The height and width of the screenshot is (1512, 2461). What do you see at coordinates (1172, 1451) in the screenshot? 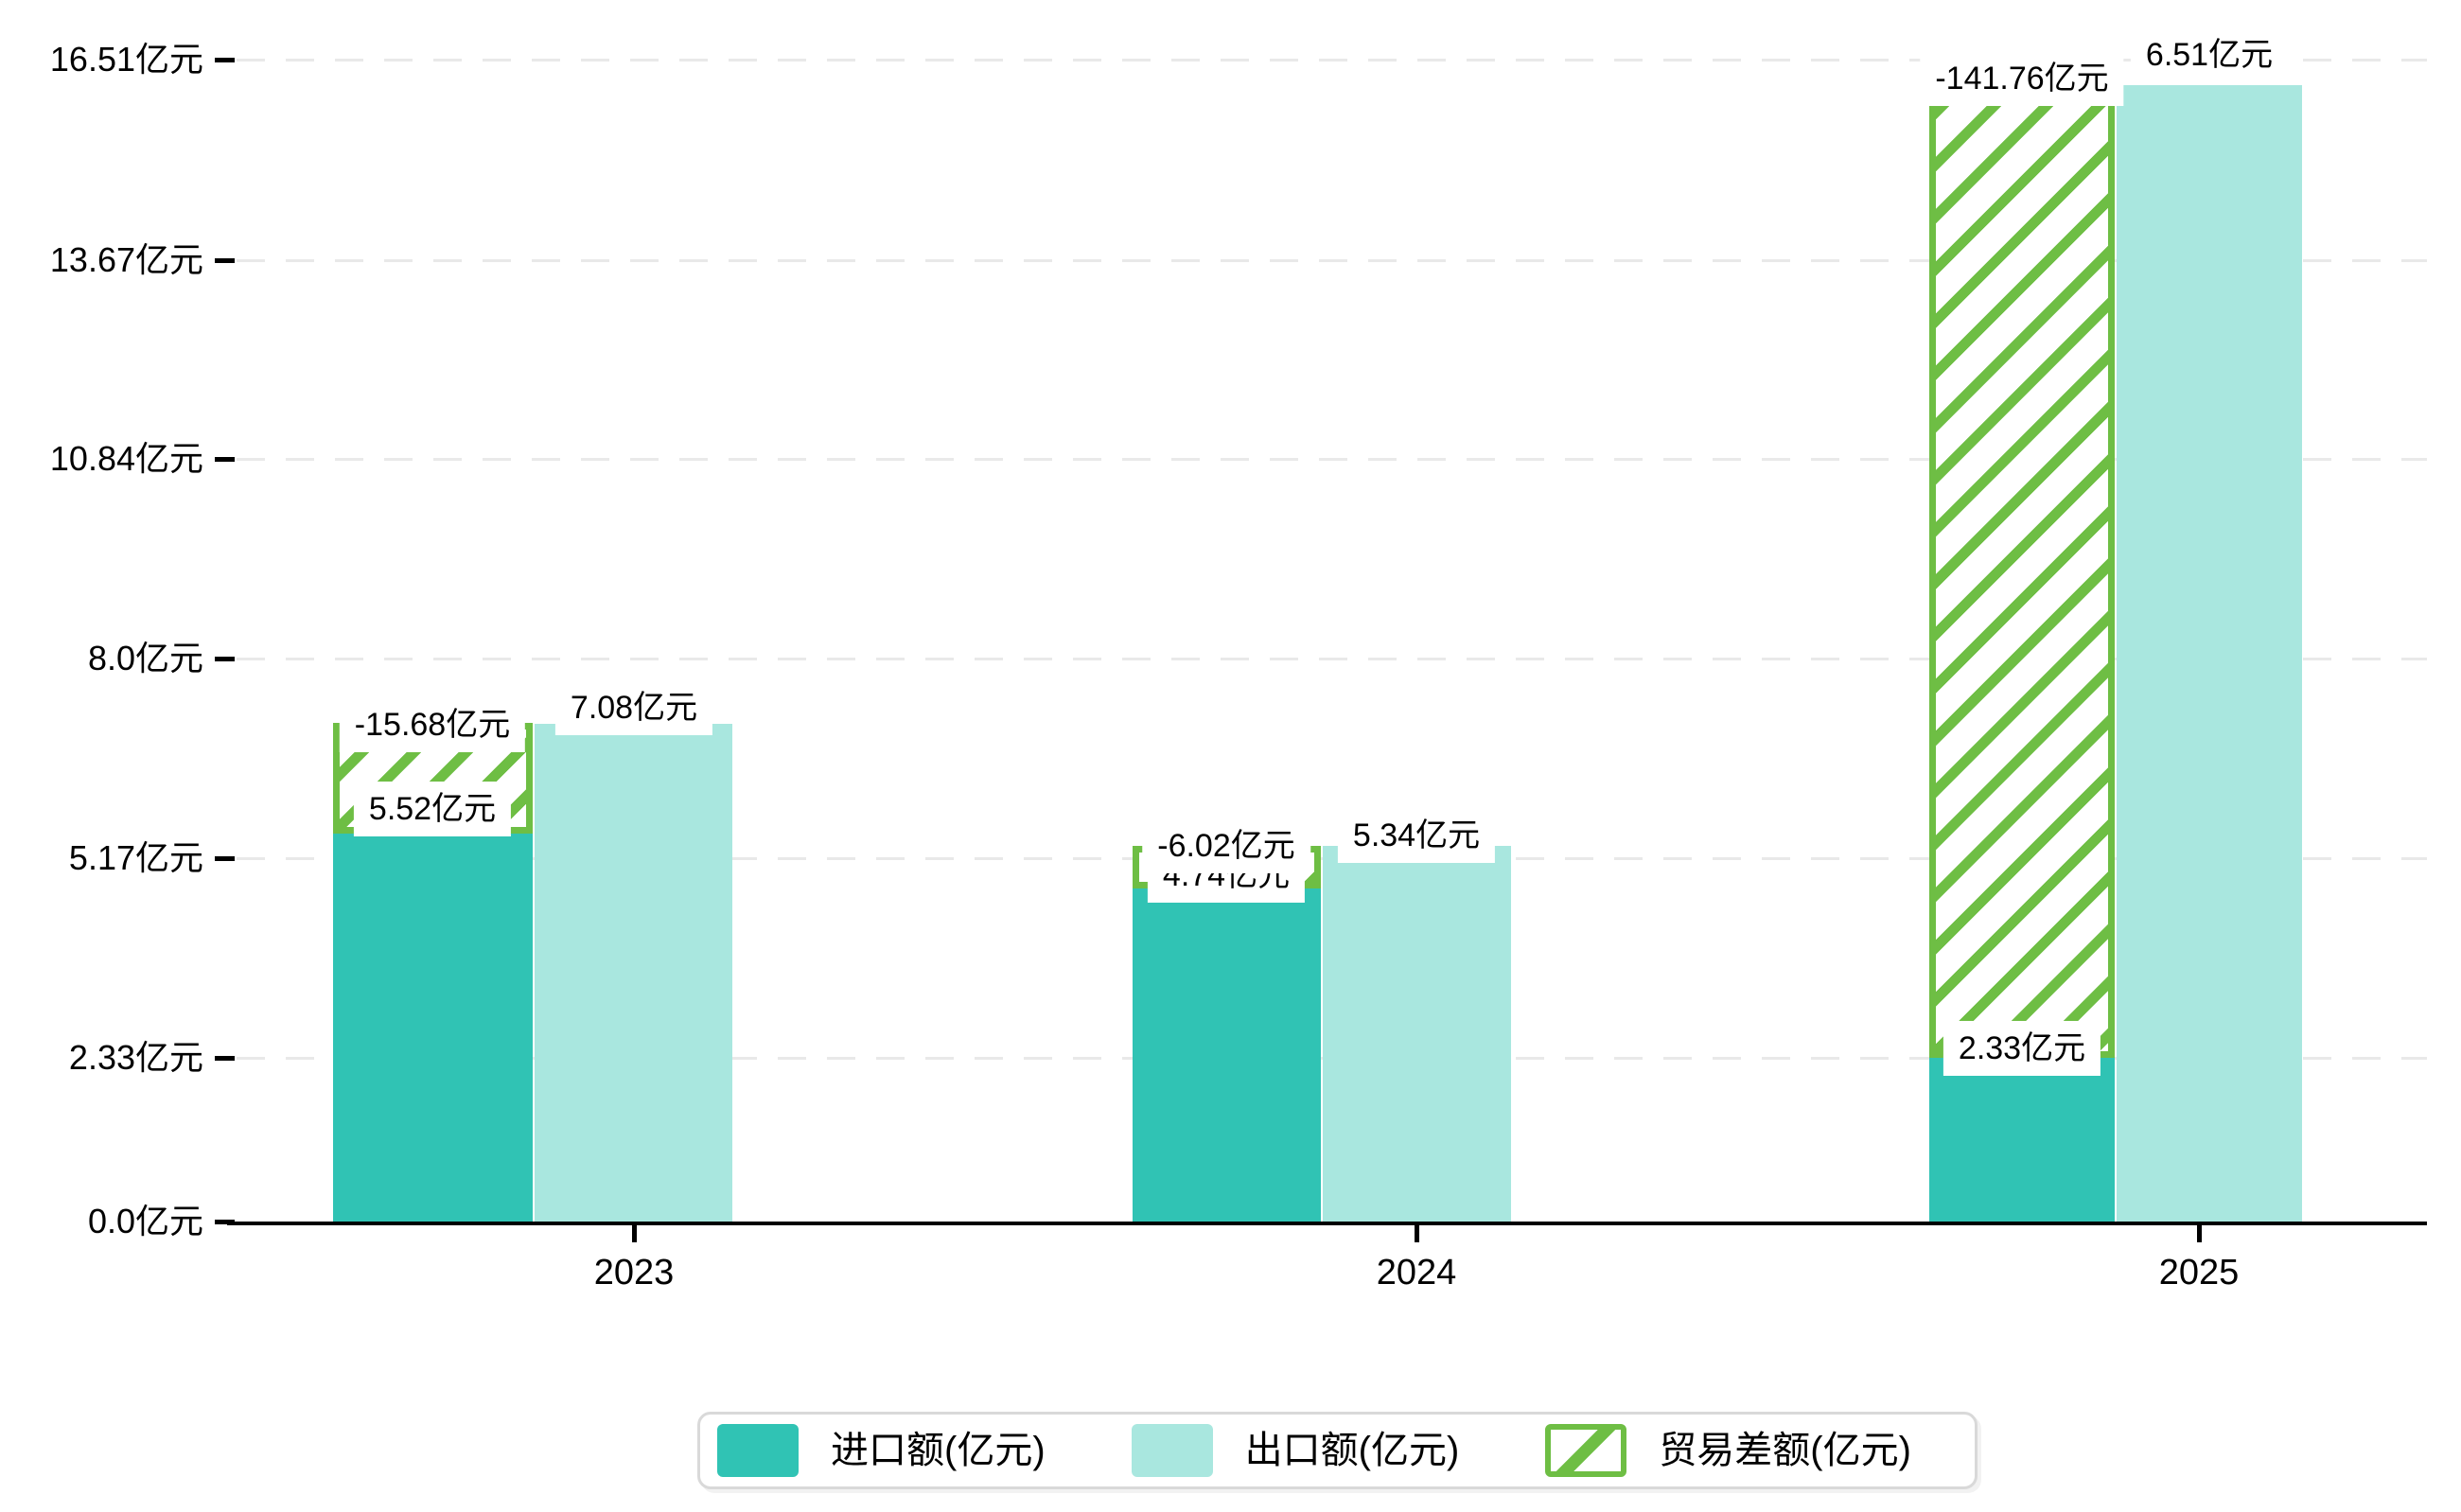
I see `export-solid-swatch` at bounding box center [1172, 1451].